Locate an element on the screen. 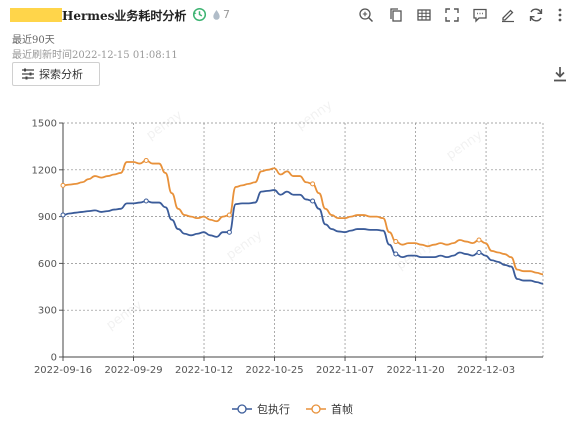 Image resolution: width=577 pixels, height=422 pixels. redacted-logo is located at coordinates (36, 15).